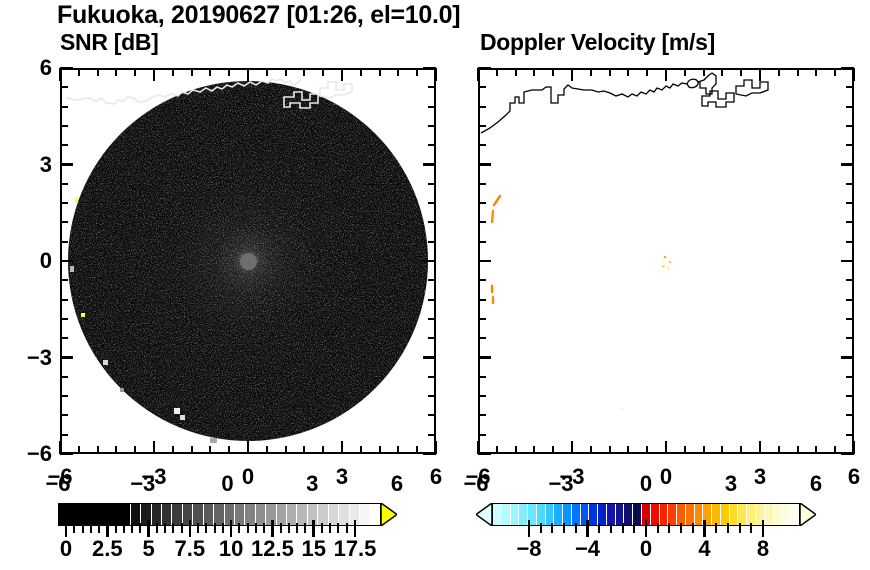 The width and height of the screenshot is (870, 570). Describe the element at coordinates (587, 548) in the screenshot. I see `doppler-colorbar-label: −4` at that location.